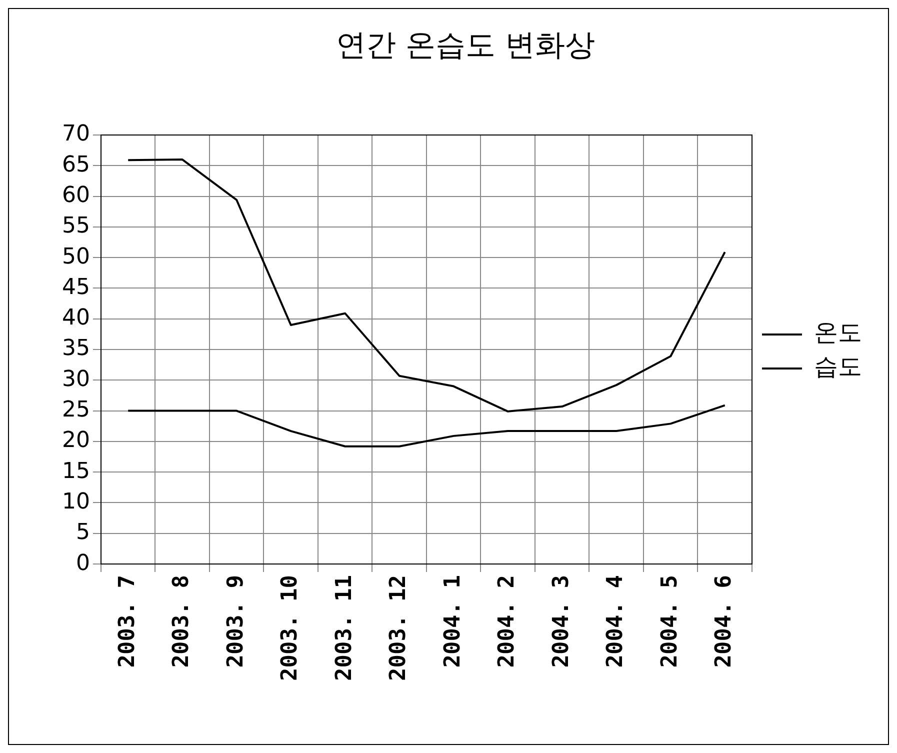 Image resolution: width=897 pixels, height=753 pixels. Describe the element at coordinates (83, 563) in the screenshot. I see `y-tick-label: 0` at that location.